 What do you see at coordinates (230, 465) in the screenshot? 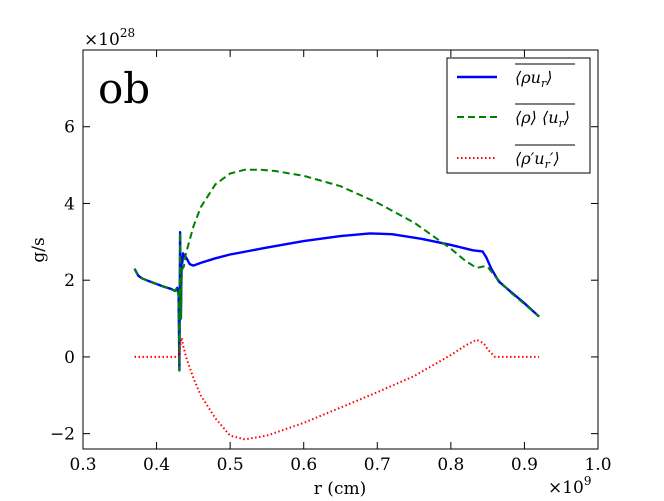
I see `x-tick-label: 0.5` at bounding box center [230, 465].